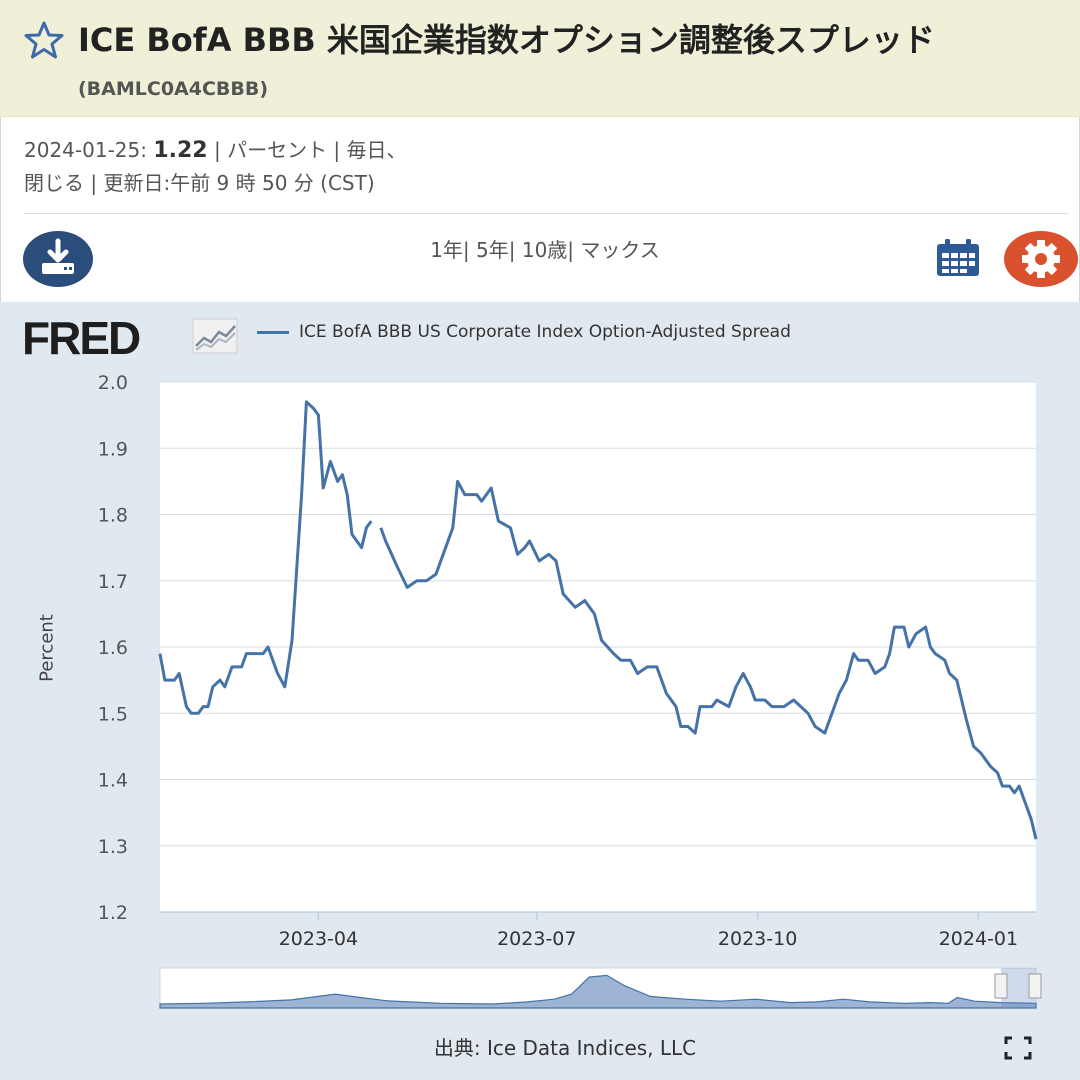 The height and width of the screenshot is (1080, 1080). Describe the element at coordinates (958, 258) in the screenshot. I see `calendar-icon` at that location.